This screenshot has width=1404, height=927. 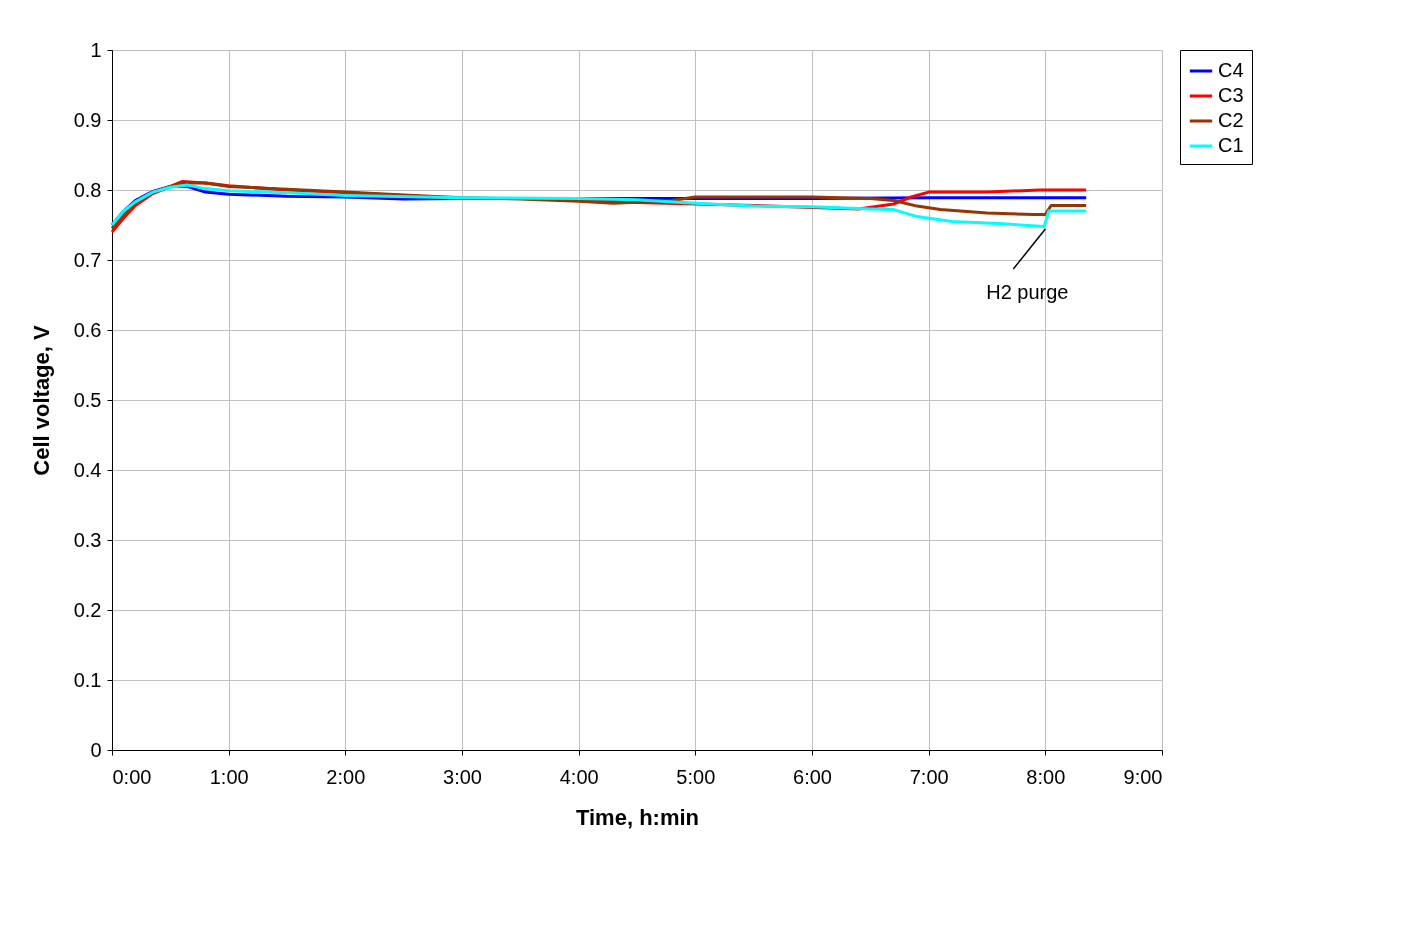 I want to click on y-tick-label: 0.2, so click(x=87, y=609).